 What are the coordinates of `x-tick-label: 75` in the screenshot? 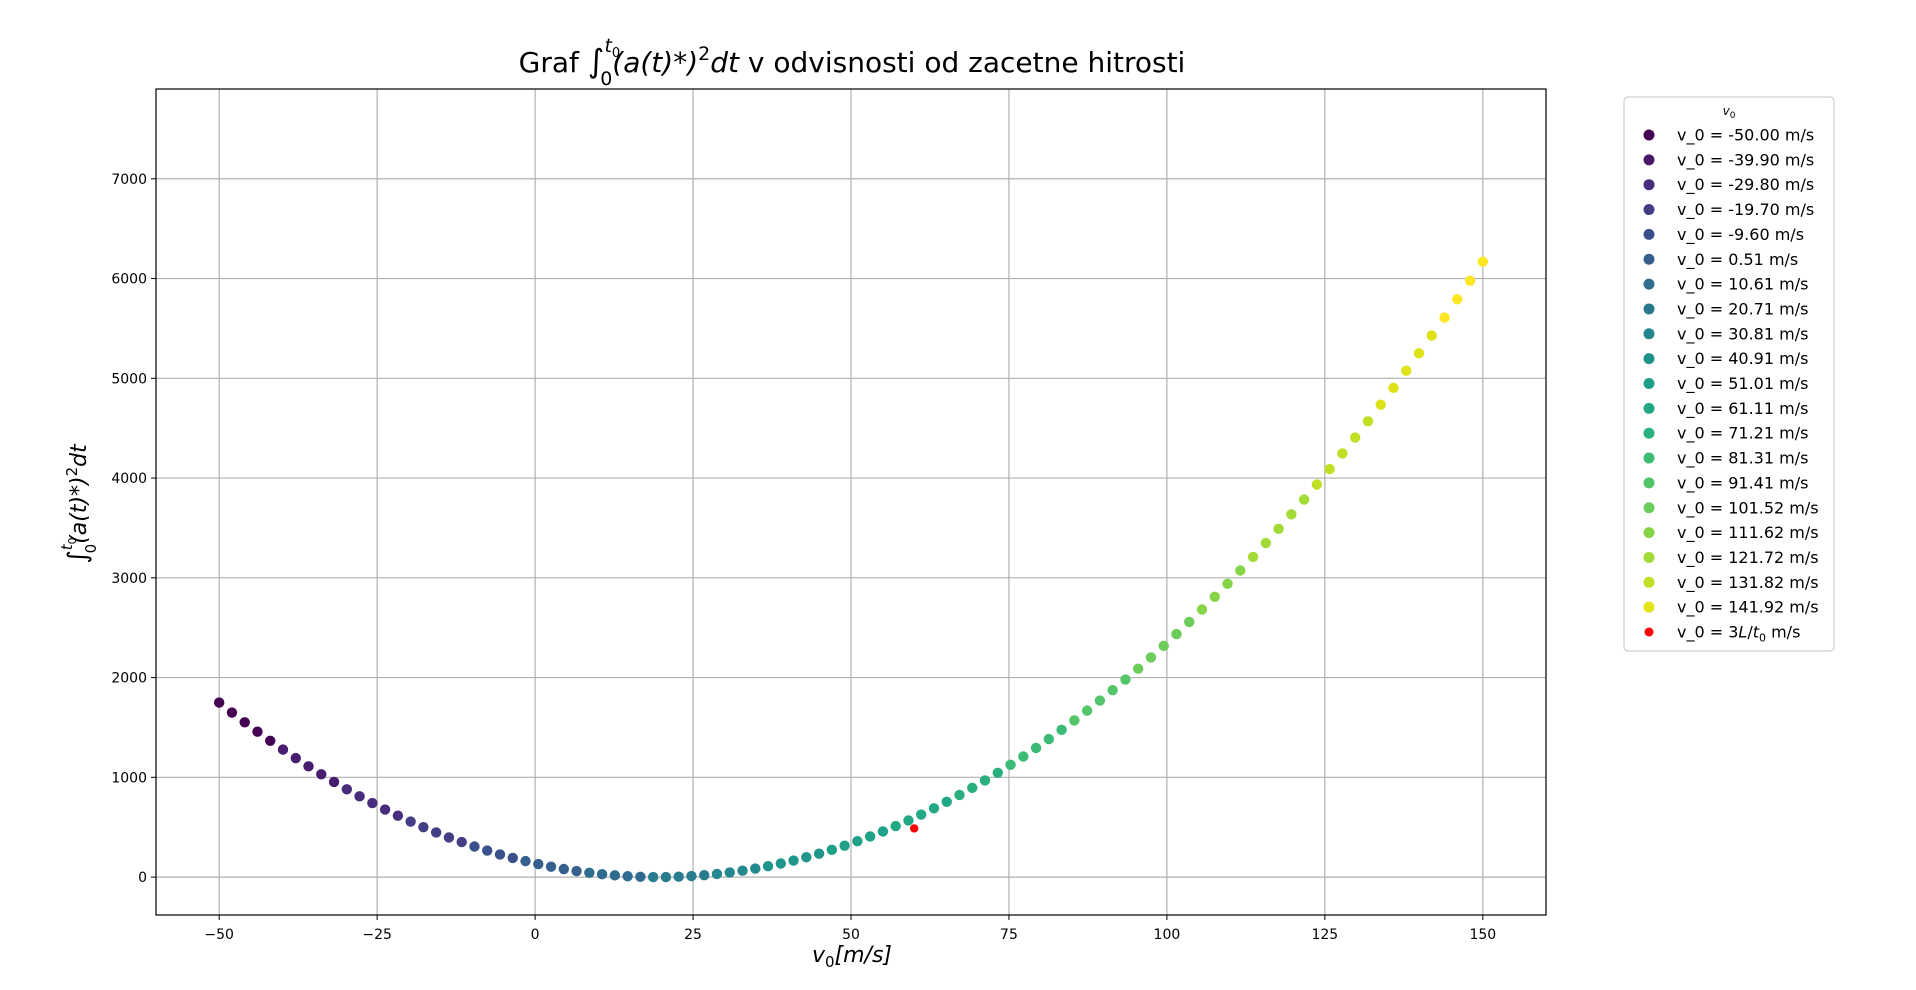 It's located at (1009, 935).